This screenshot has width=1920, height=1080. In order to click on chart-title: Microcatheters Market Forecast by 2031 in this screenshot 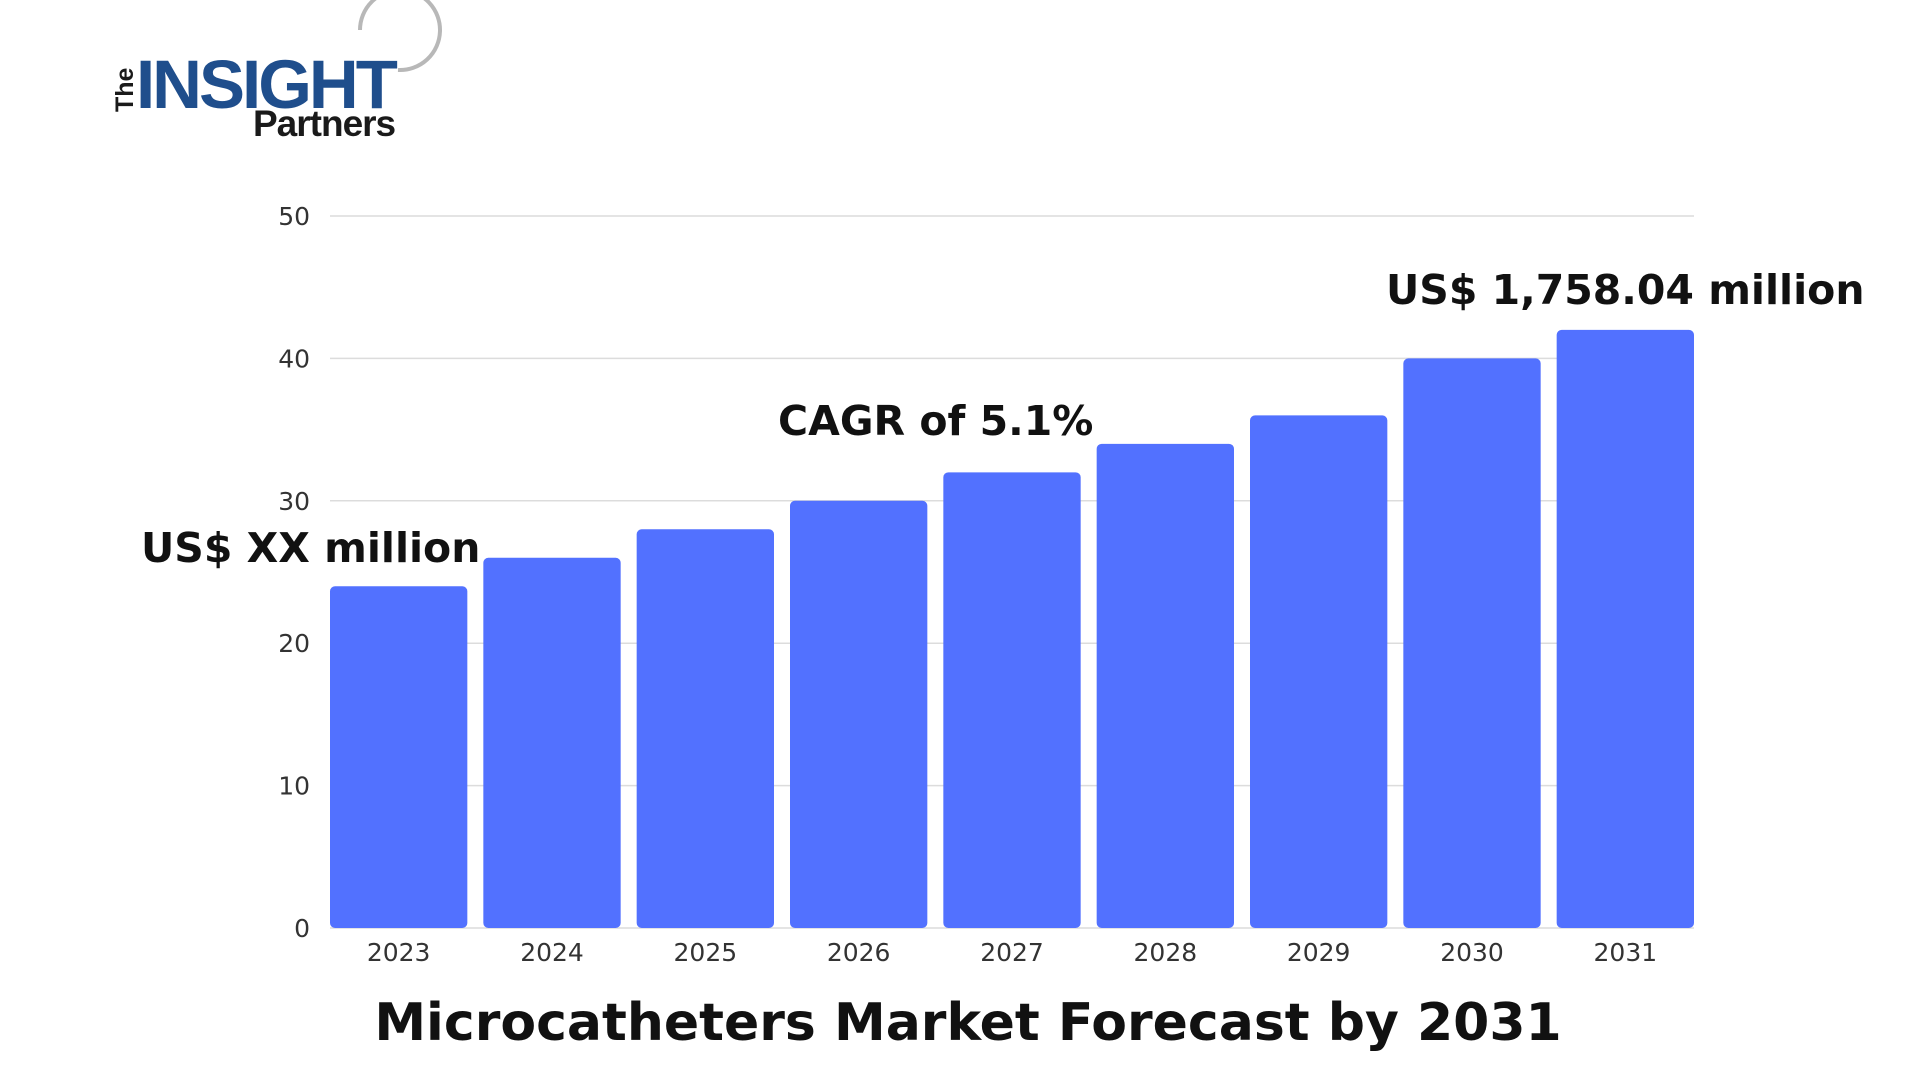, I will do `click(967, 1023)`.